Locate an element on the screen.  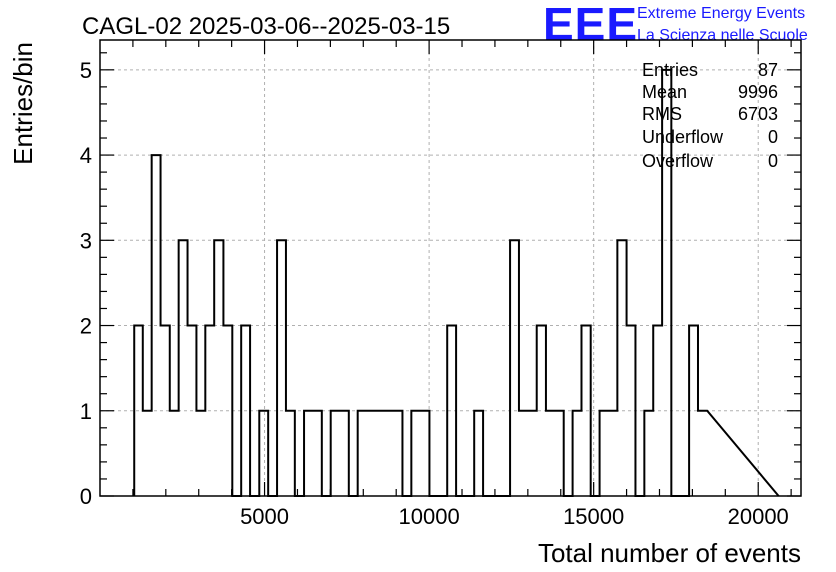
stats-label-entries: Entries is located at coordinates (670, 70).